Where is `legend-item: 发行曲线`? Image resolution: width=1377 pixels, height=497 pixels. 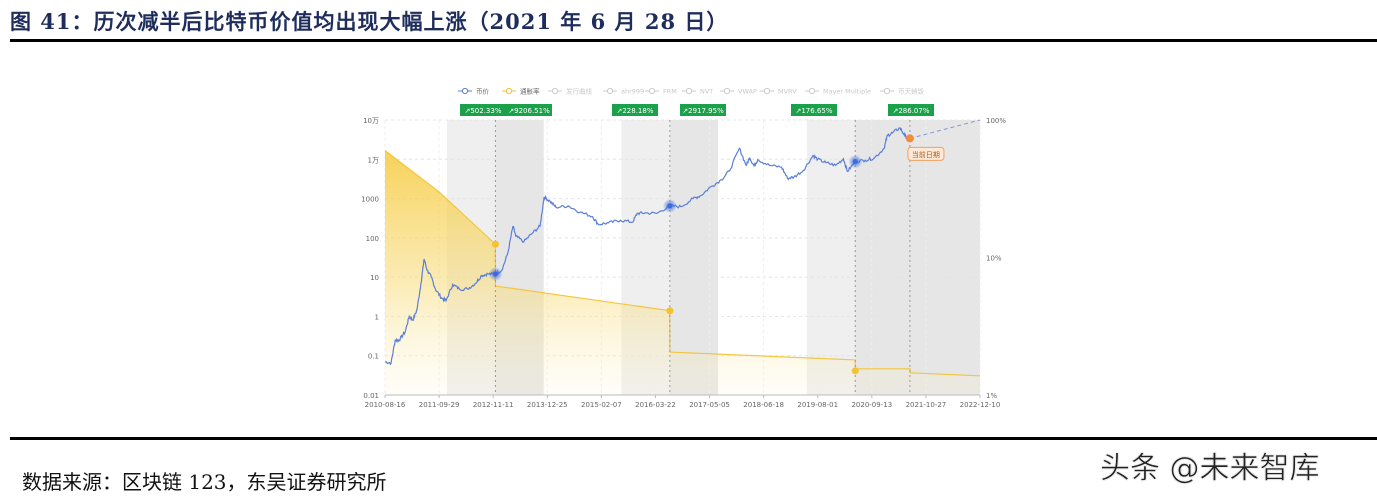 legend-item: 发行曲线 is located at coordinates (570, 91).